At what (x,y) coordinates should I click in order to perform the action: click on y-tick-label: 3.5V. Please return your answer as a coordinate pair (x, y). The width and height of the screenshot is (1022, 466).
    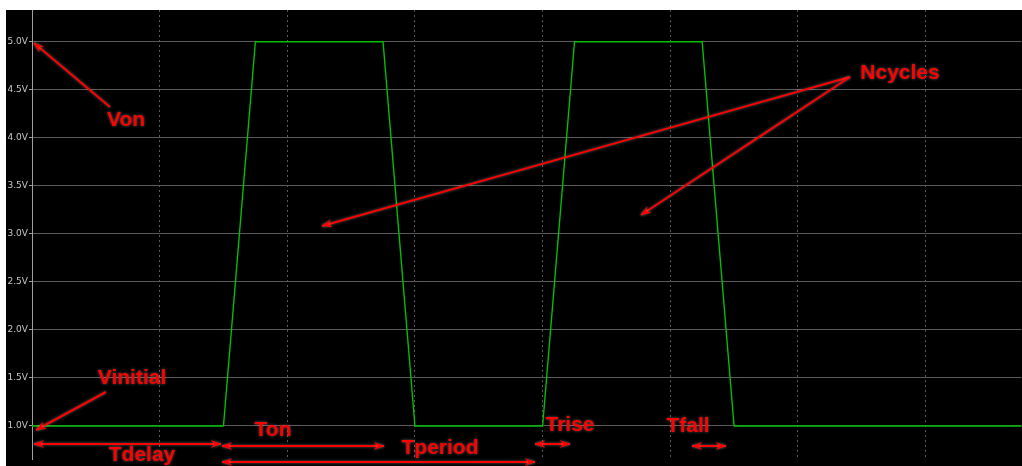
    Looking at the image, I should click on (18, 185).